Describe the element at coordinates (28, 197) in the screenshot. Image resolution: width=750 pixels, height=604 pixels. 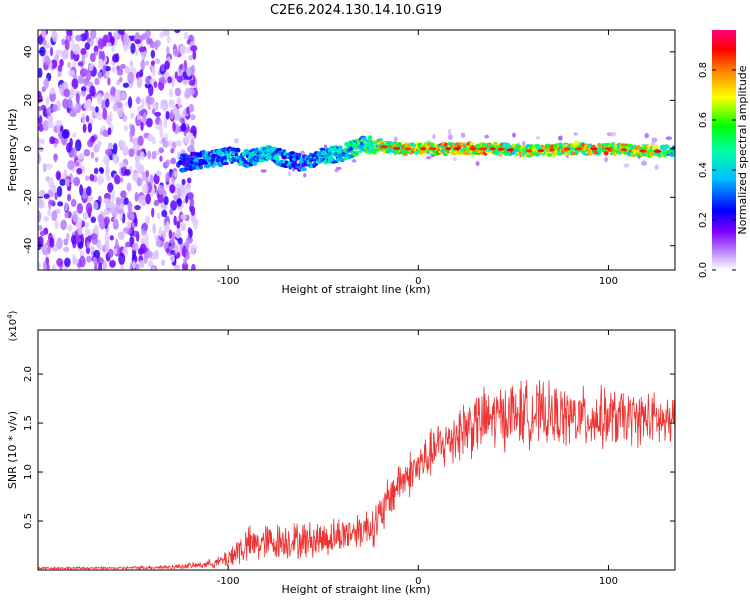
I see `y-tick-label: -20` at that location.